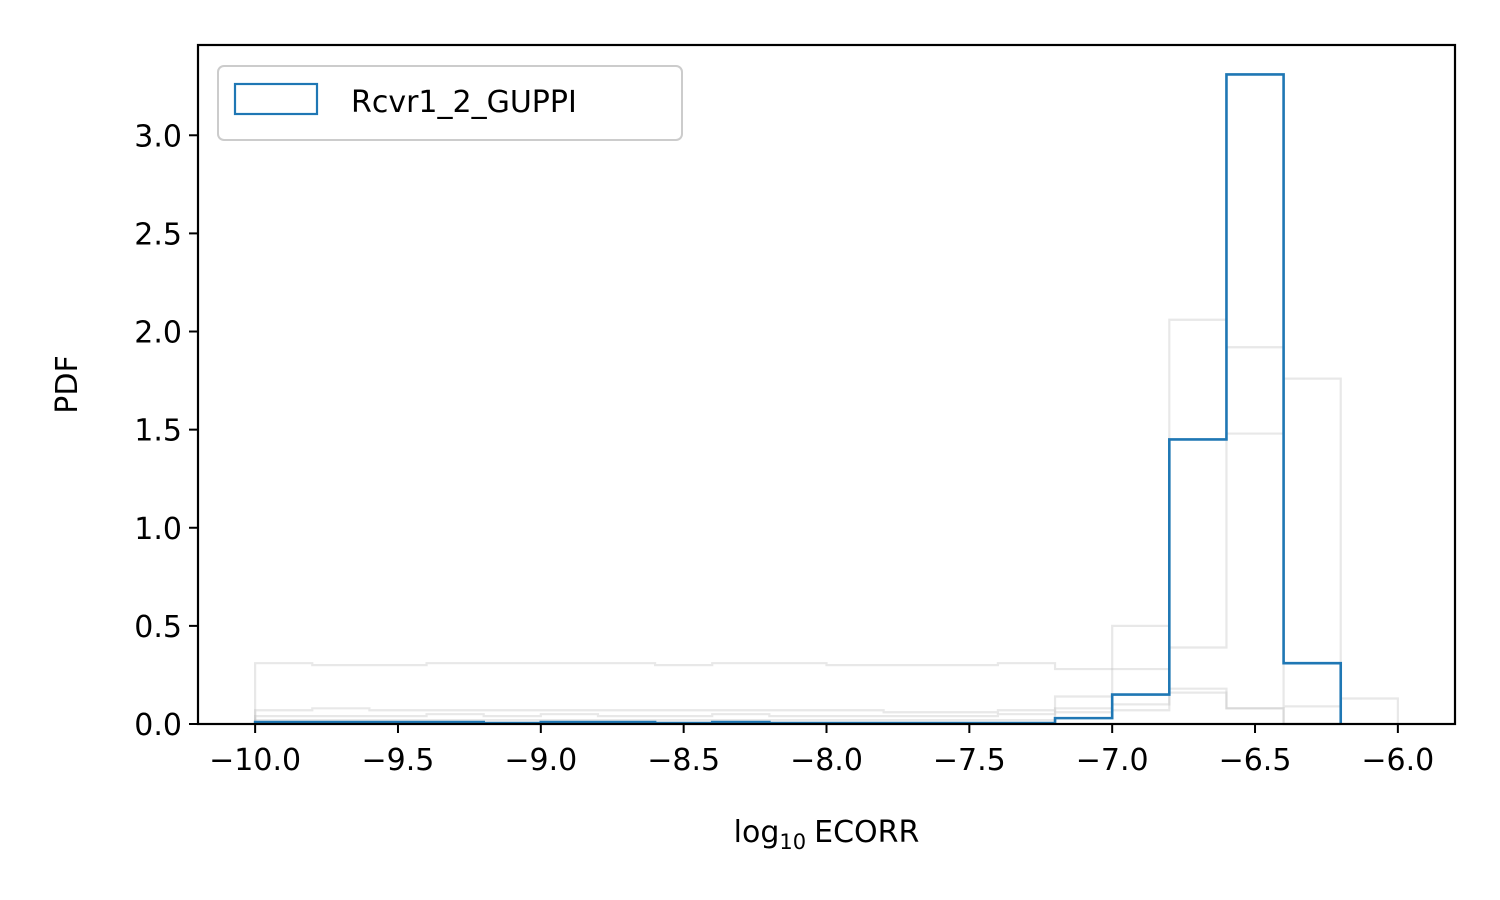 The width and height of the screenshot is (1500, 900). I want to click on x-tick-label: −9.0, so click(540, 760).